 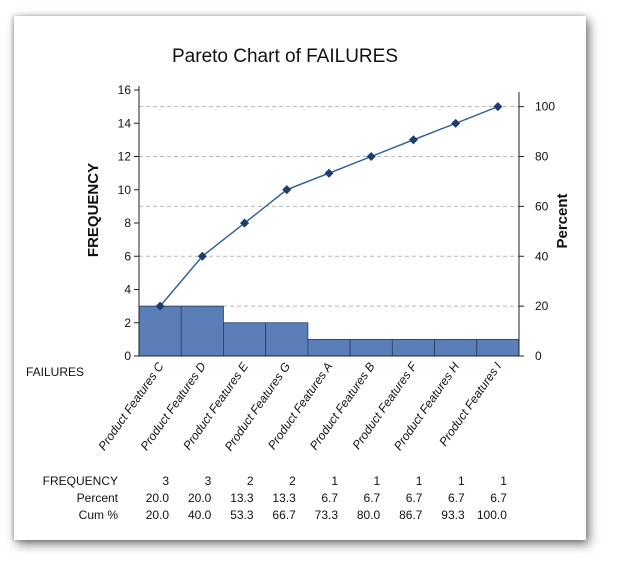 I want to click on y-tick-label: 4, so click(x=127, y=290).